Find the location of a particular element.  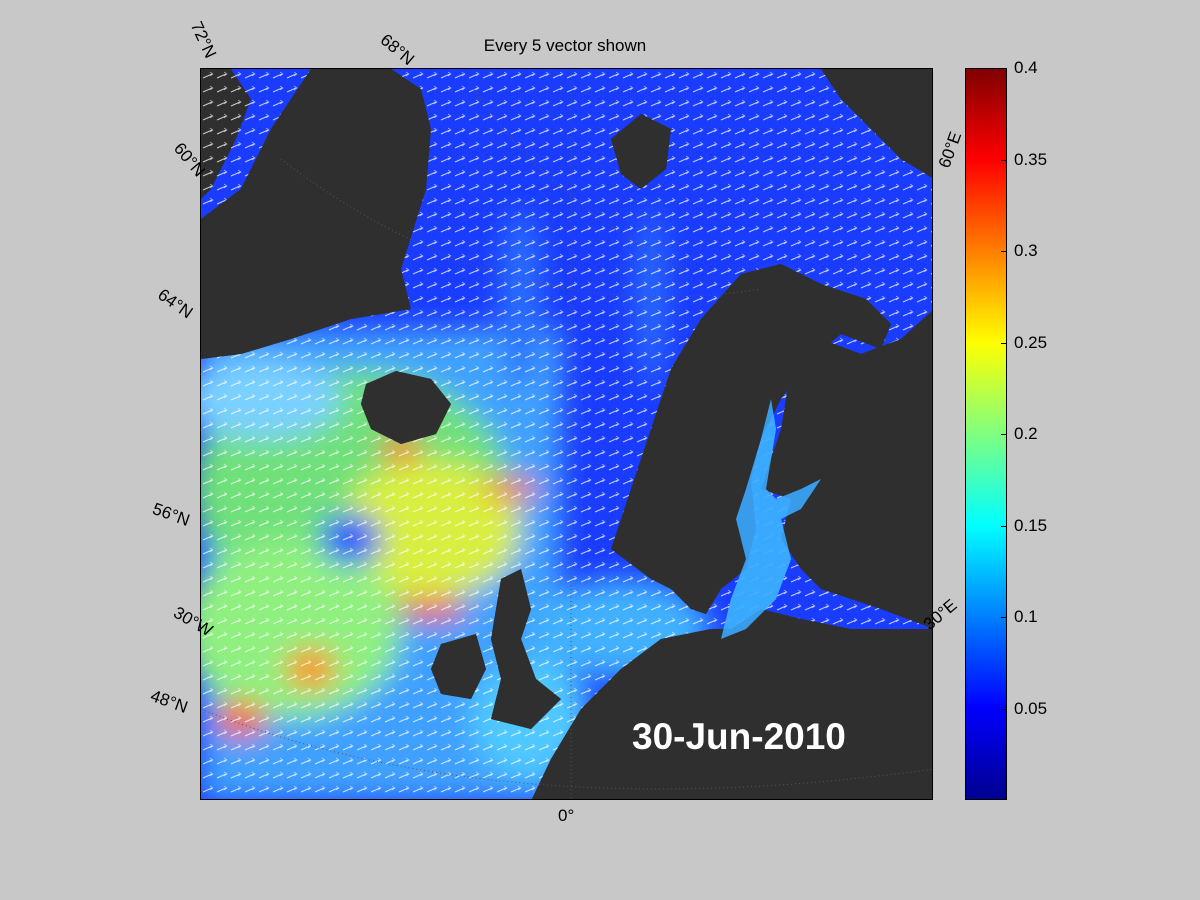

colorbar-tick-label: 0.15 is located at coordinates (1031, 525).